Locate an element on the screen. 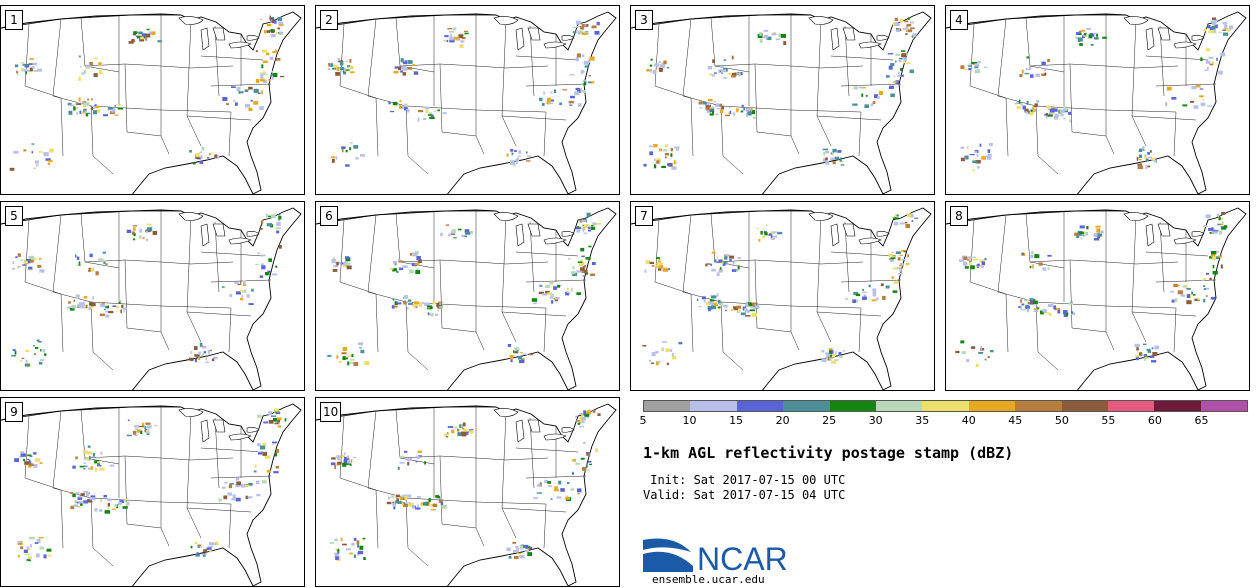  us-map is located at coordinates (151, 494).